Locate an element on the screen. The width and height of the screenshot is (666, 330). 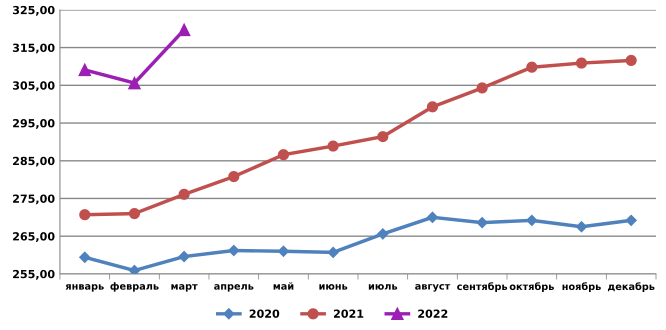
x-tick-label: январь is located at coordinates (85, 288).